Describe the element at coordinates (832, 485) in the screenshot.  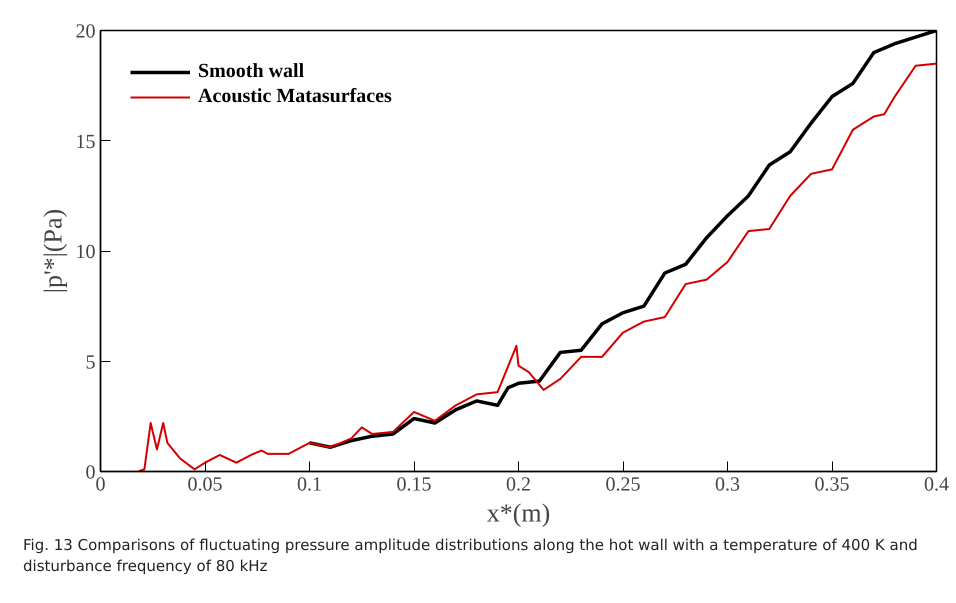
I see `x-tick-label: 0.35` at that location.